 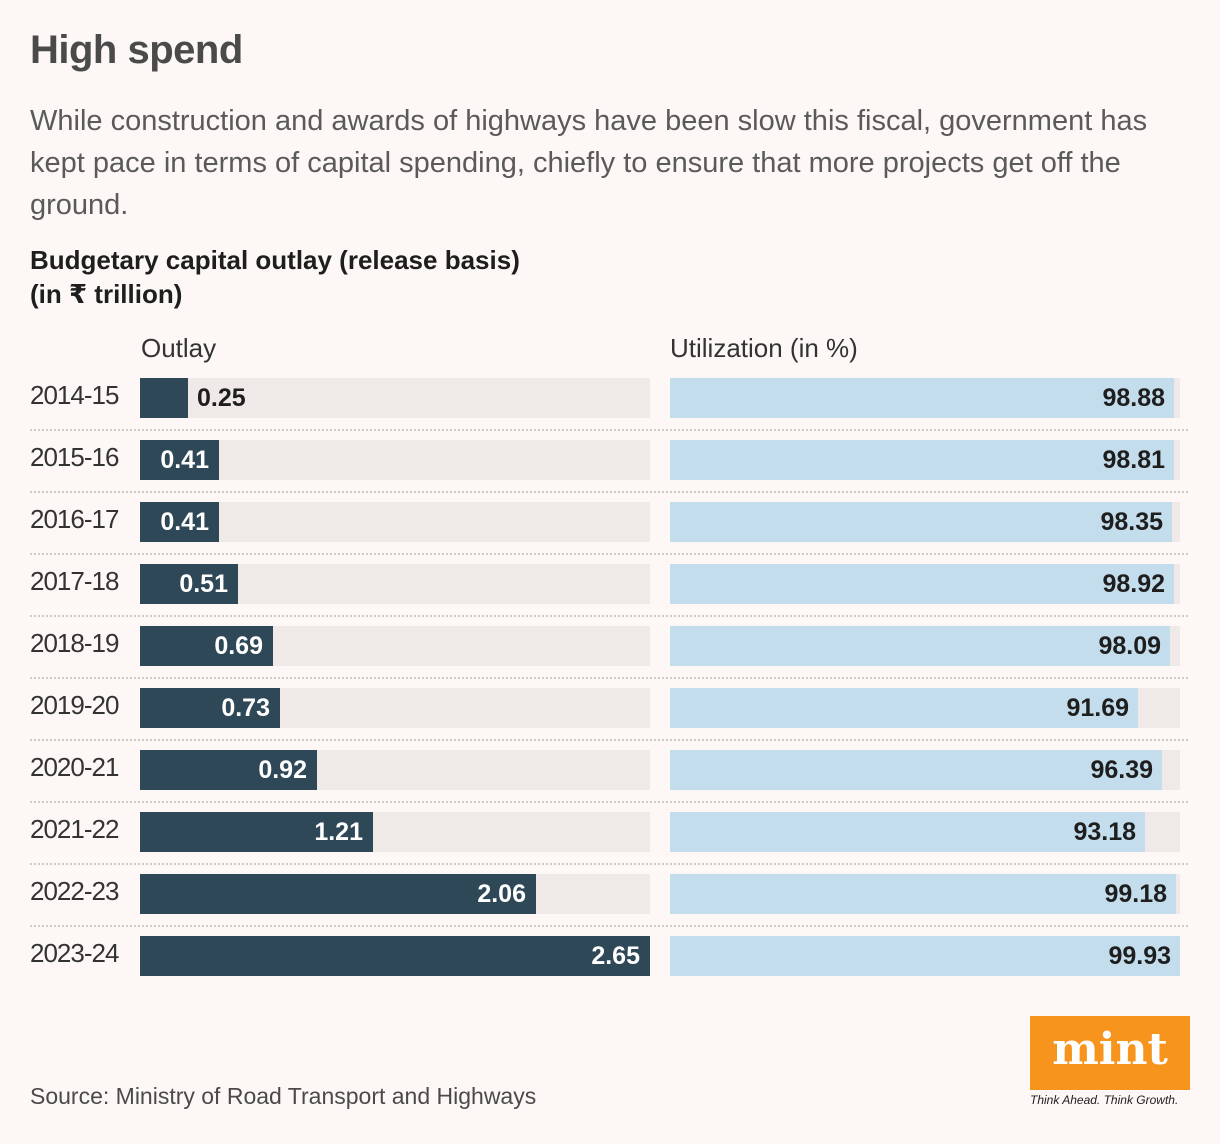 I want to click on utilization-value-label: 91.69, so click(x=1097, y=708).